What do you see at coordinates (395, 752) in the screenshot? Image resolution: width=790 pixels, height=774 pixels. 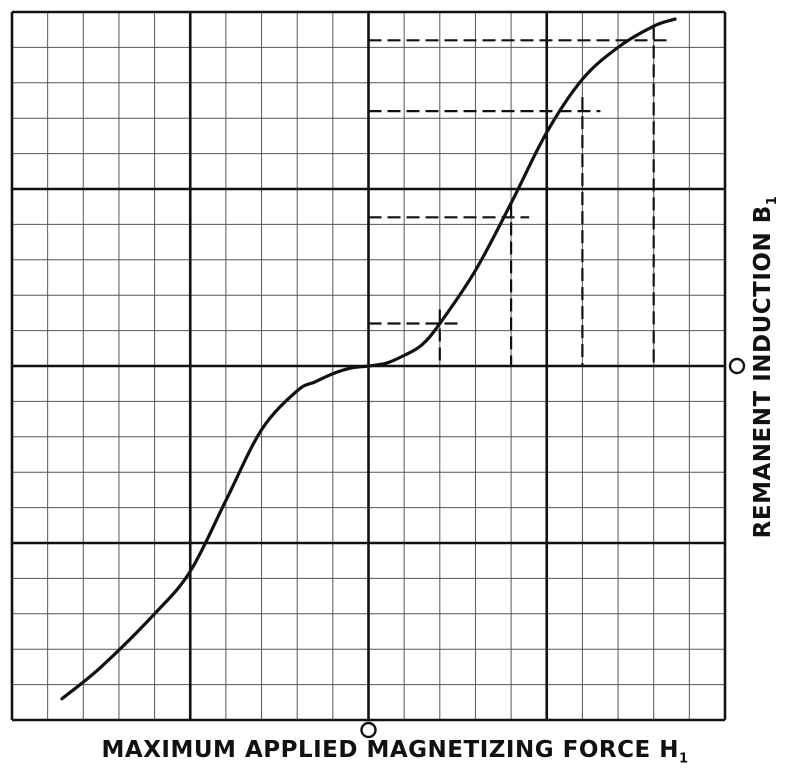 I see `x-axis-label: MAXIMUM APPLIED MAGNETIZING FORCE H1` at bounding box center [395, 752].